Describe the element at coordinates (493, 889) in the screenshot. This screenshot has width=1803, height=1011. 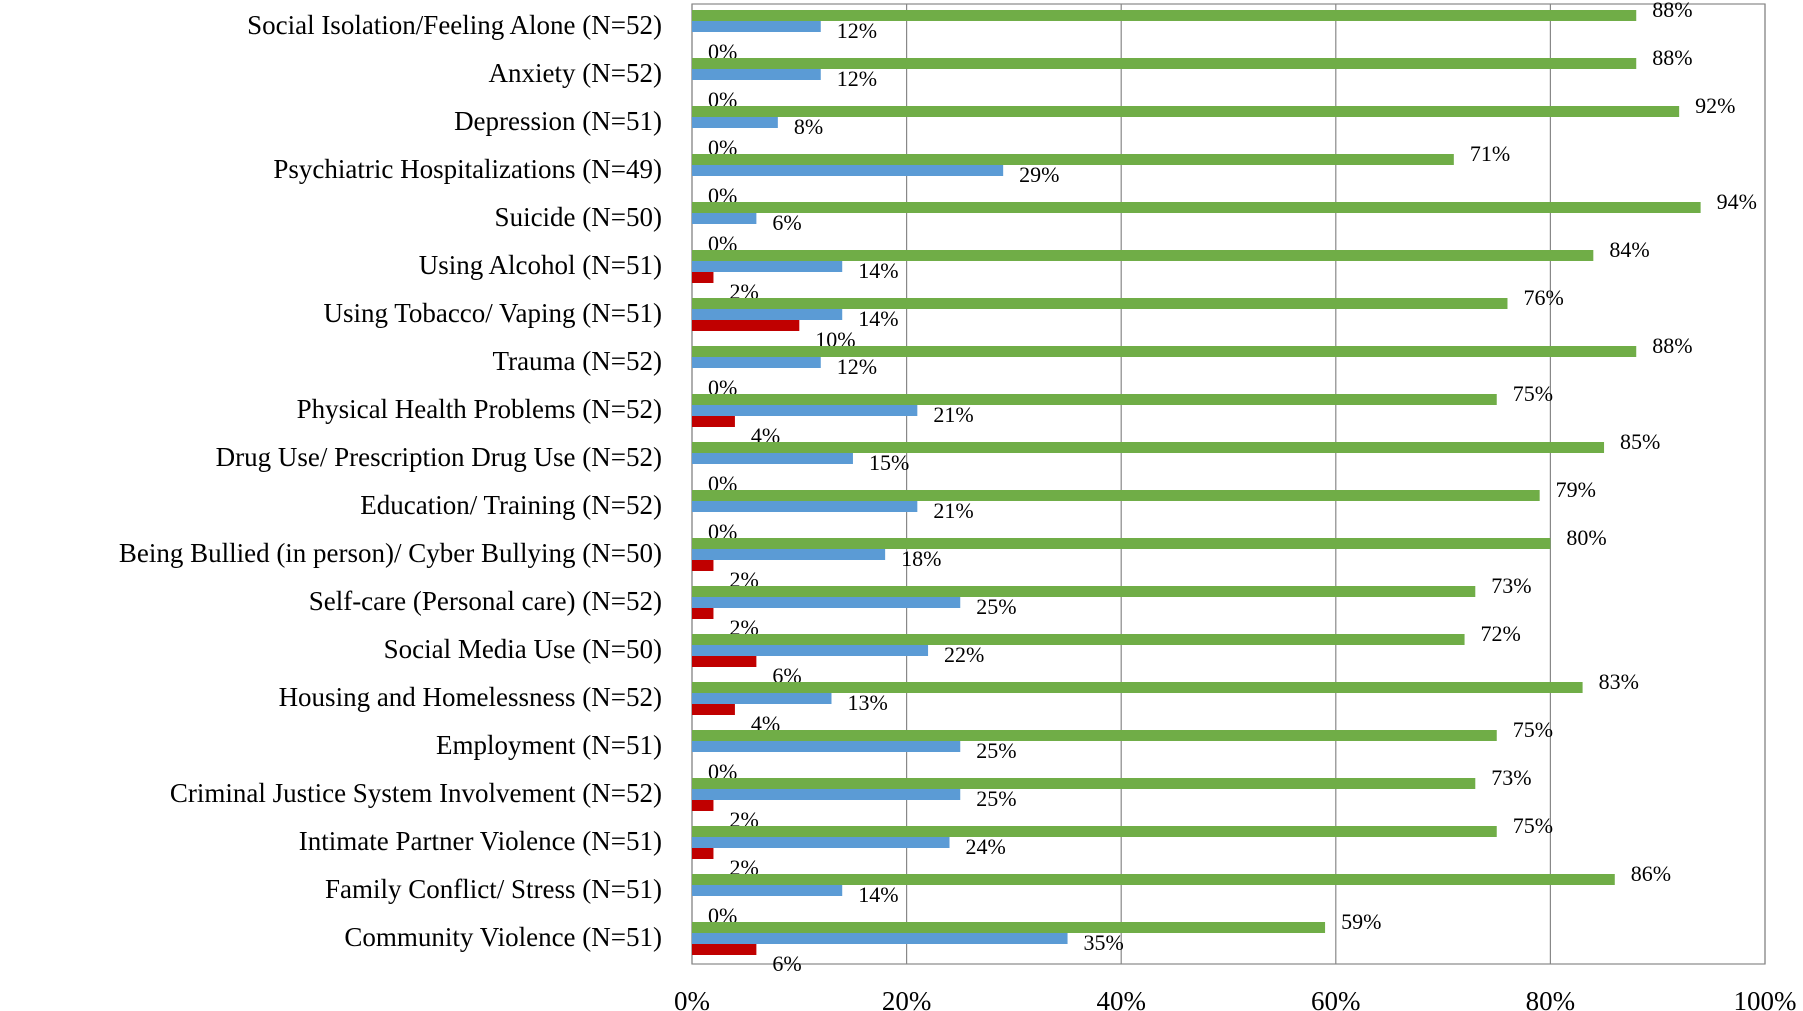
I see `category-label: Family Conflict/ Stress (N=51)` at that location.